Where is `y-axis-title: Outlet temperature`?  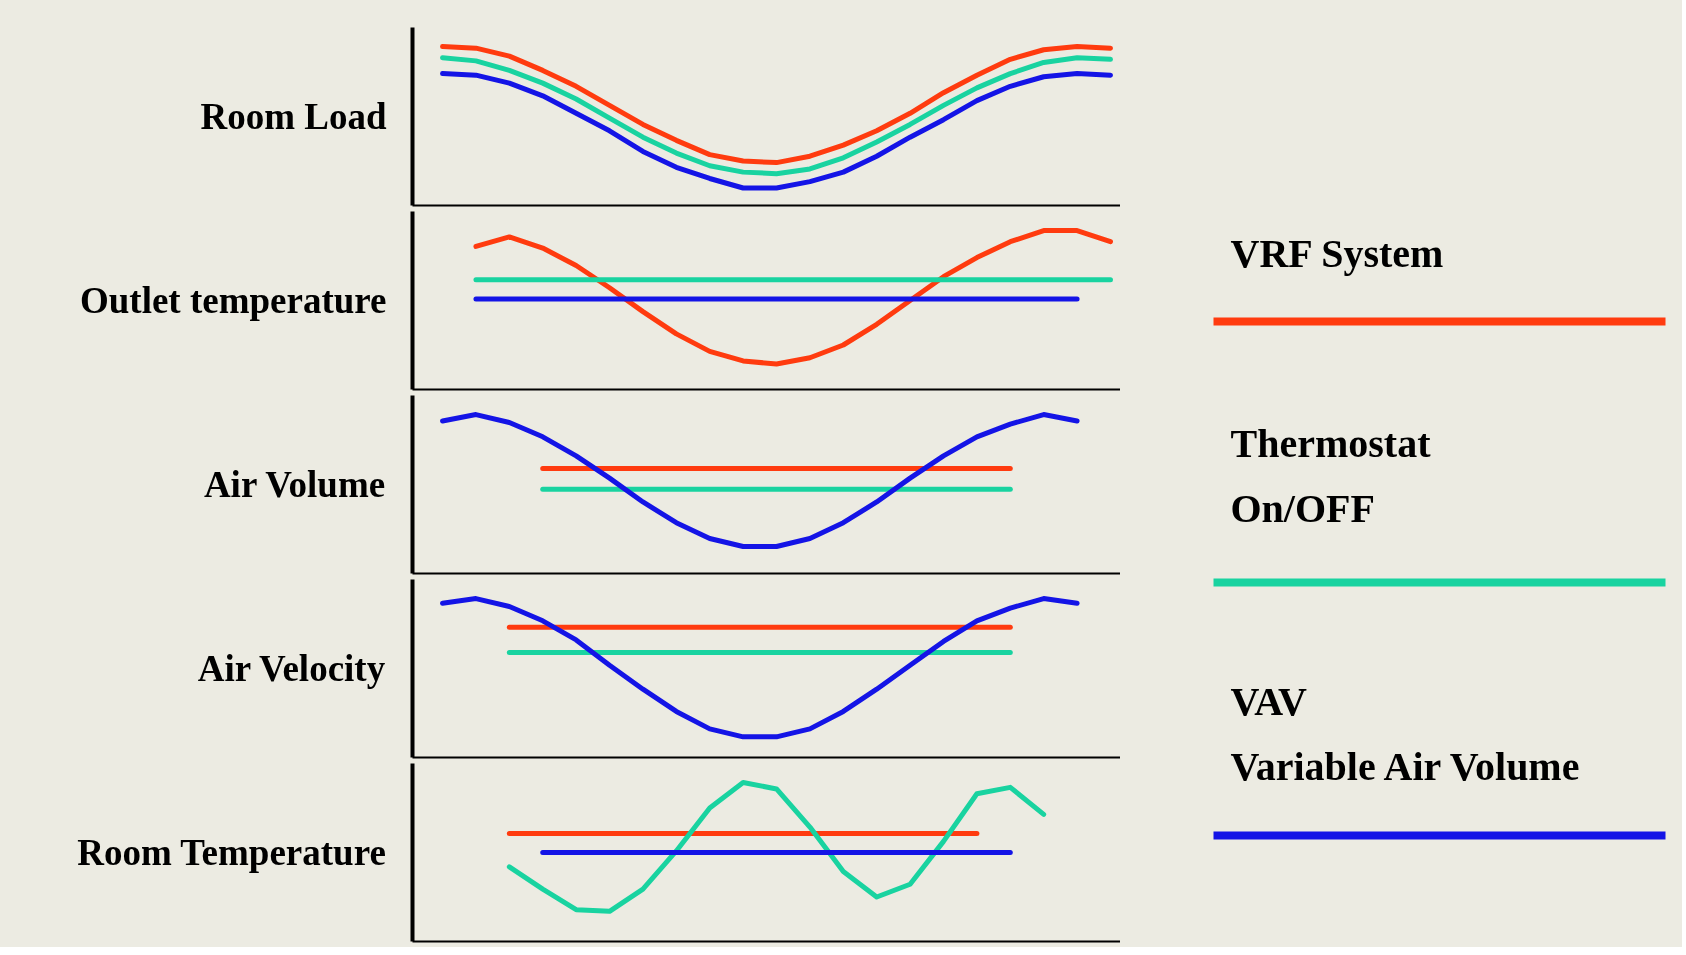 y-axis-title: Outlet temperature is located at coordinates (233, 300).